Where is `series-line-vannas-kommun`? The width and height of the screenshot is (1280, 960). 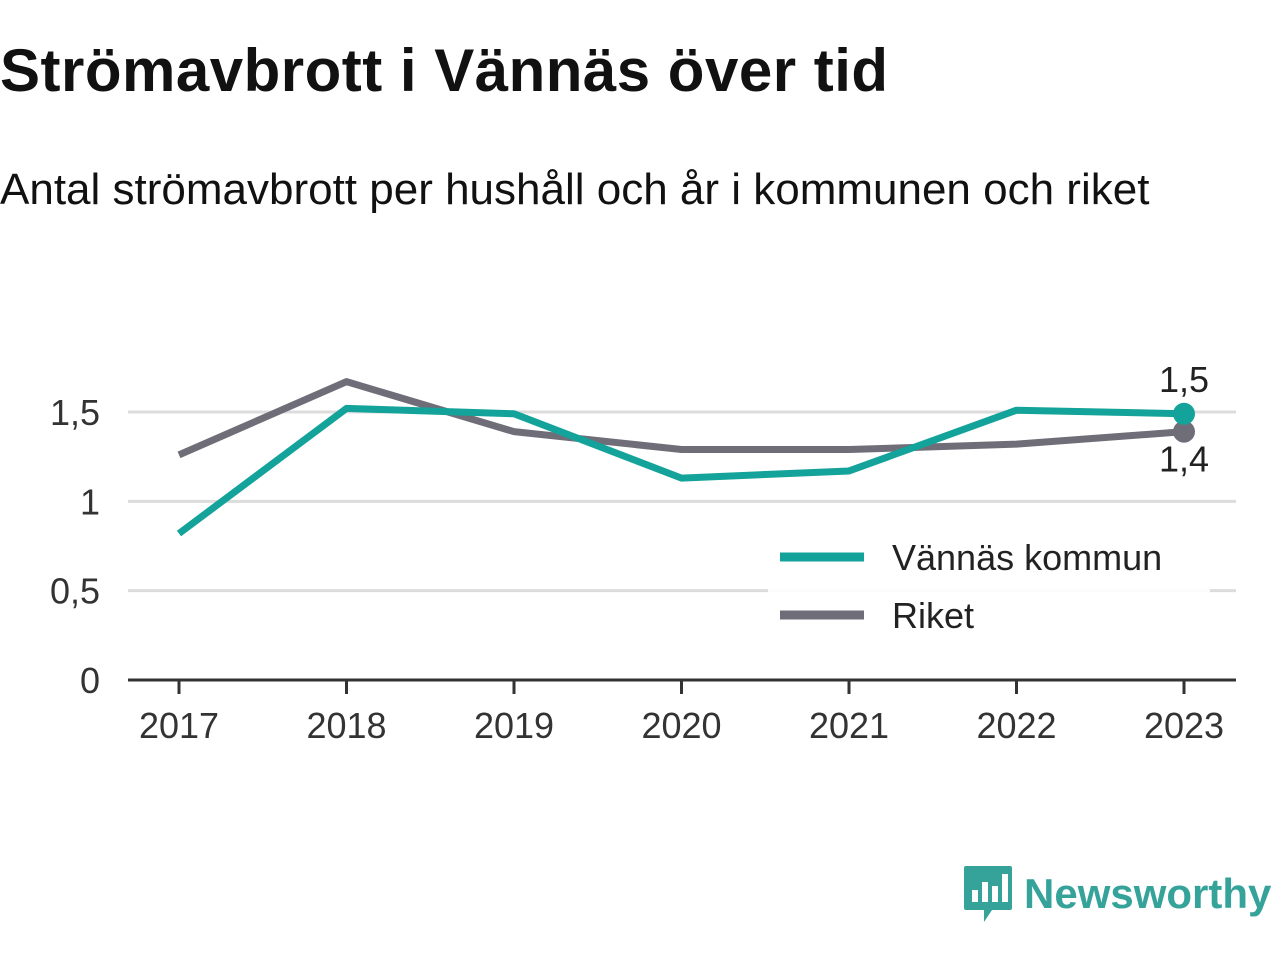 series-line-vannas-kommun is located at coordinates (680, 470).